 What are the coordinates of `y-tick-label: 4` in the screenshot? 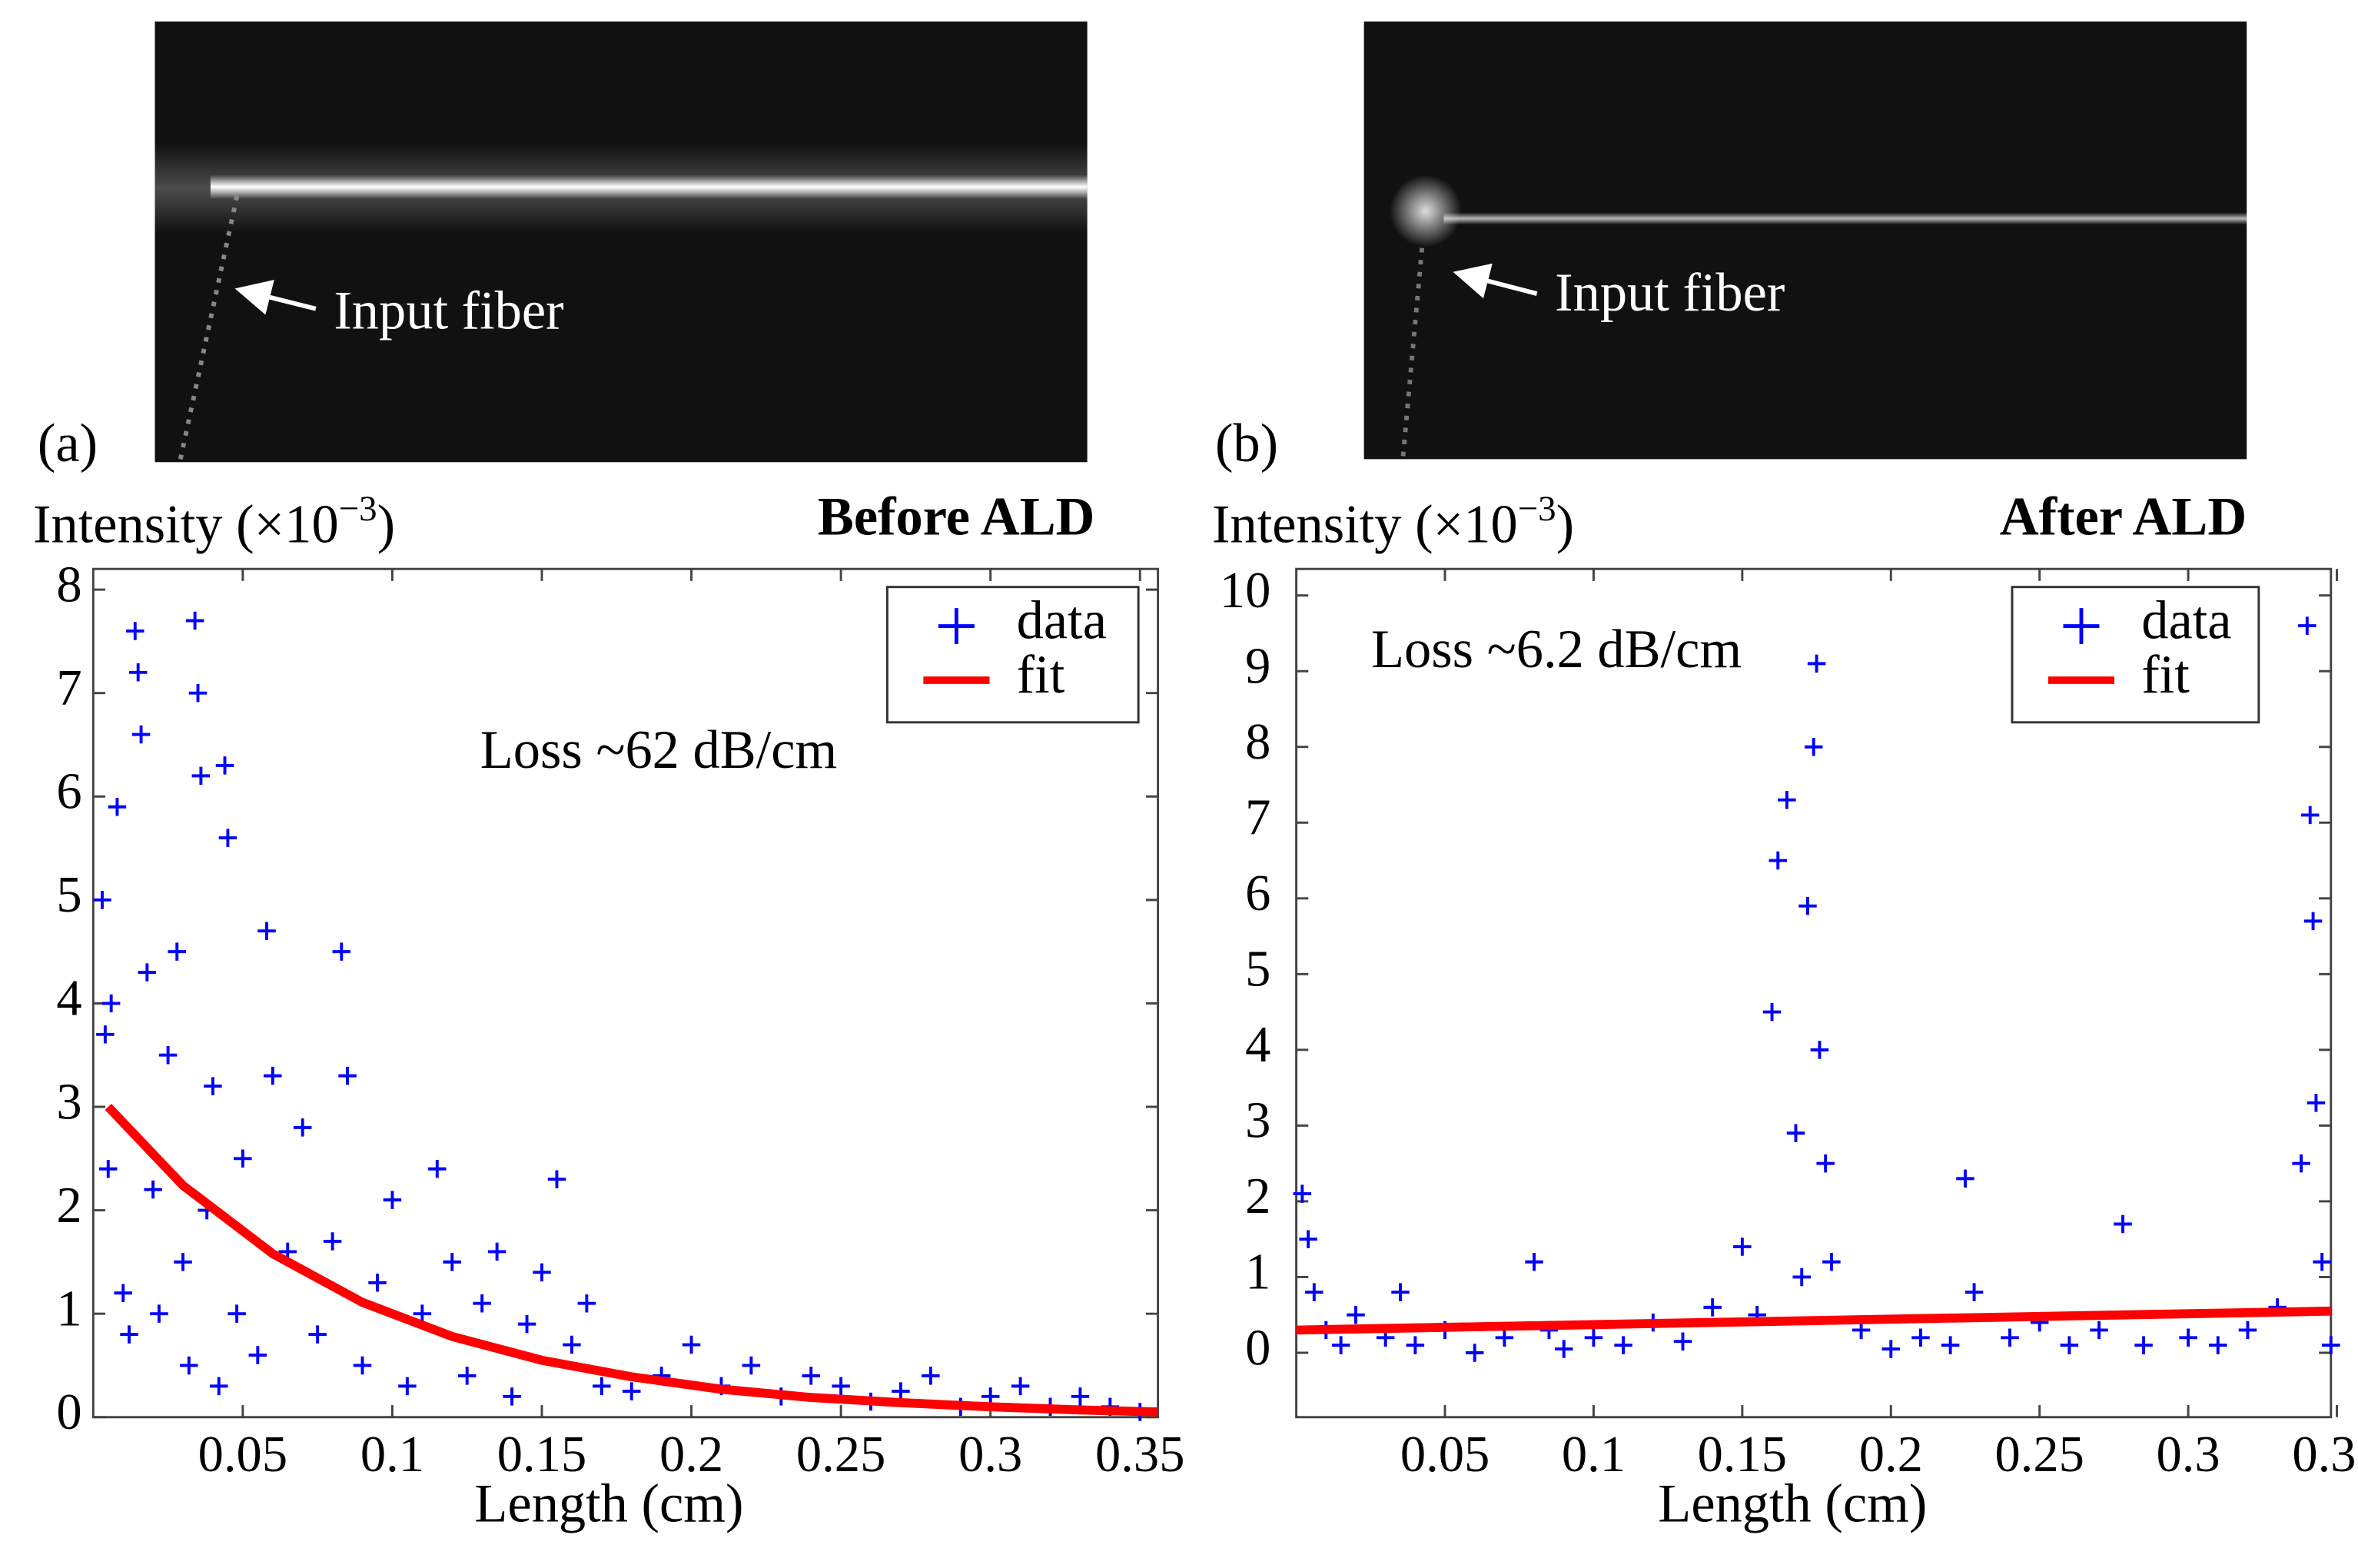 It's located at (68, 999).